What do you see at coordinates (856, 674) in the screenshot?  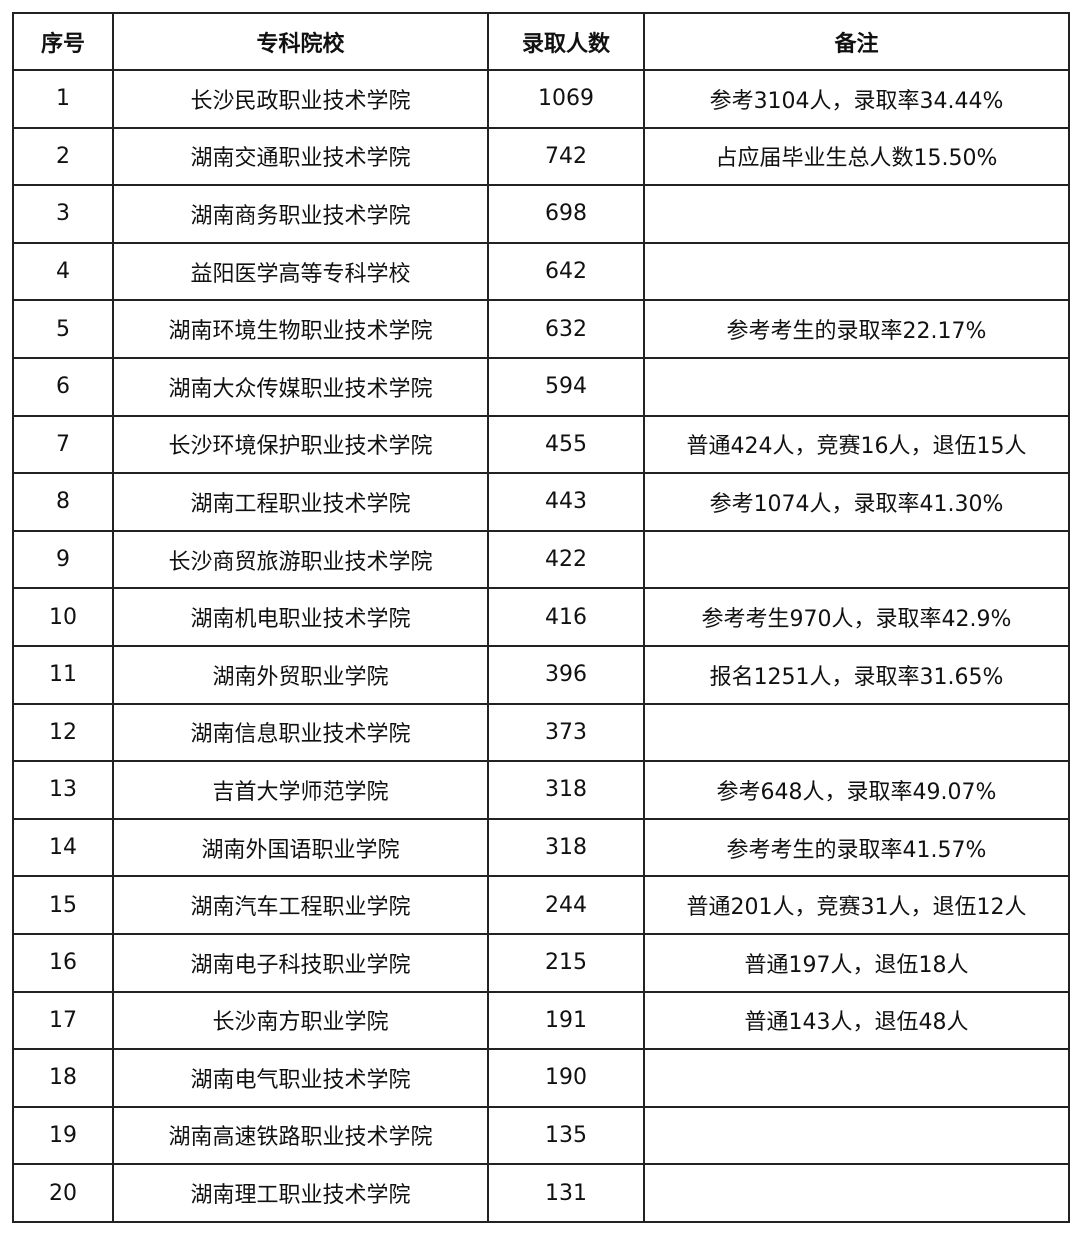 I see `cell-notes: 报名1251人，录取率31.65%` at bounding box center [856, 674].